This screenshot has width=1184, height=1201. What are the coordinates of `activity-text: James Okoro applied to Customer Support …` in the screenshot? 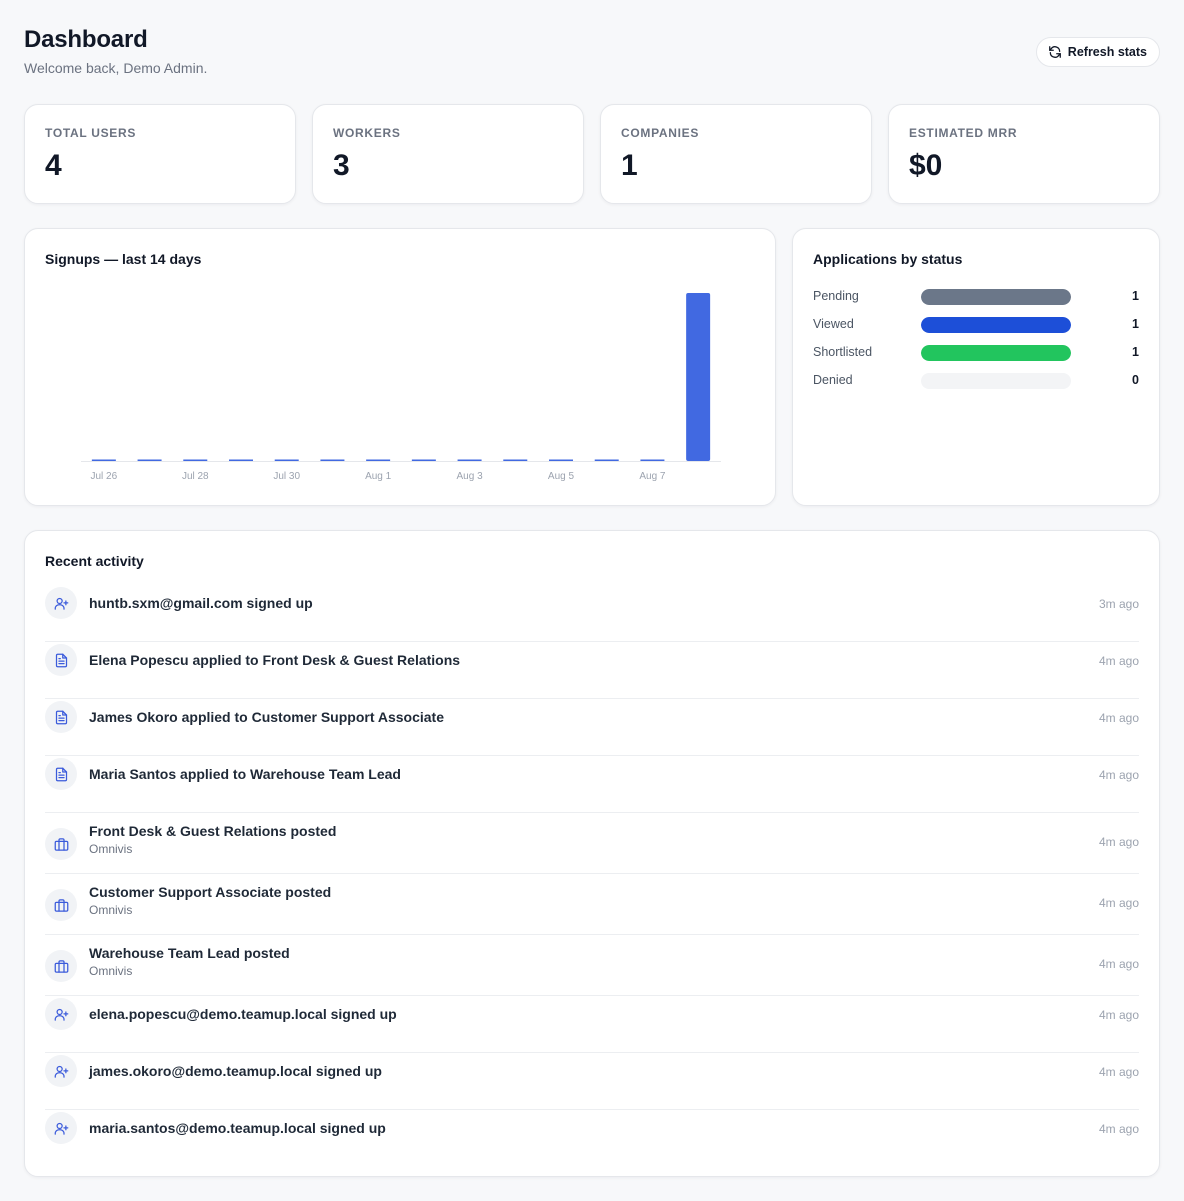 It's located at (267, 717).